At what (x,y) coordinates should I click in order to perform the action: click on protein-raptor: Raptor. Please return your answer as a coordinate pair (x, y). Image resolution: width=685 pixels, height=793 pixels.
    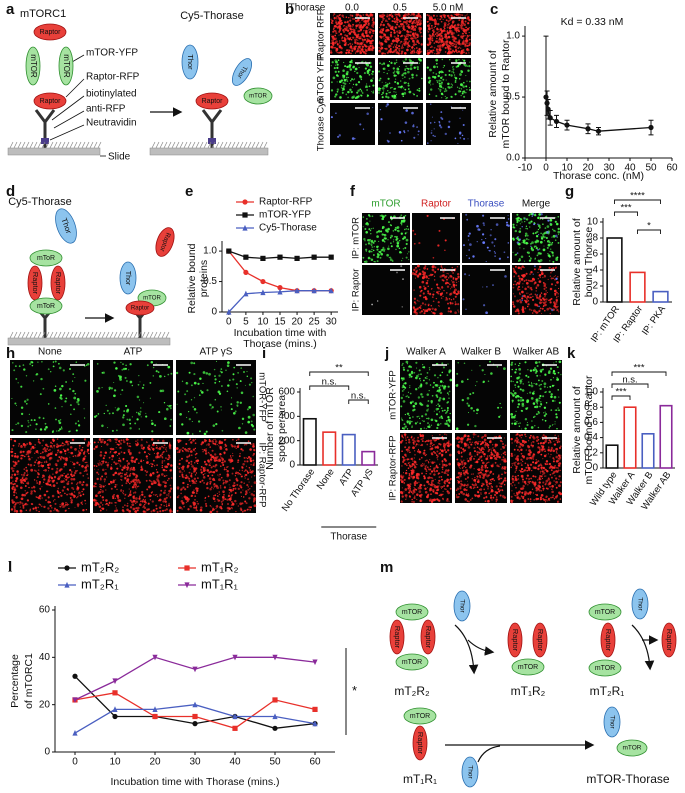
    Looking at the image, I should click on (515, 640).